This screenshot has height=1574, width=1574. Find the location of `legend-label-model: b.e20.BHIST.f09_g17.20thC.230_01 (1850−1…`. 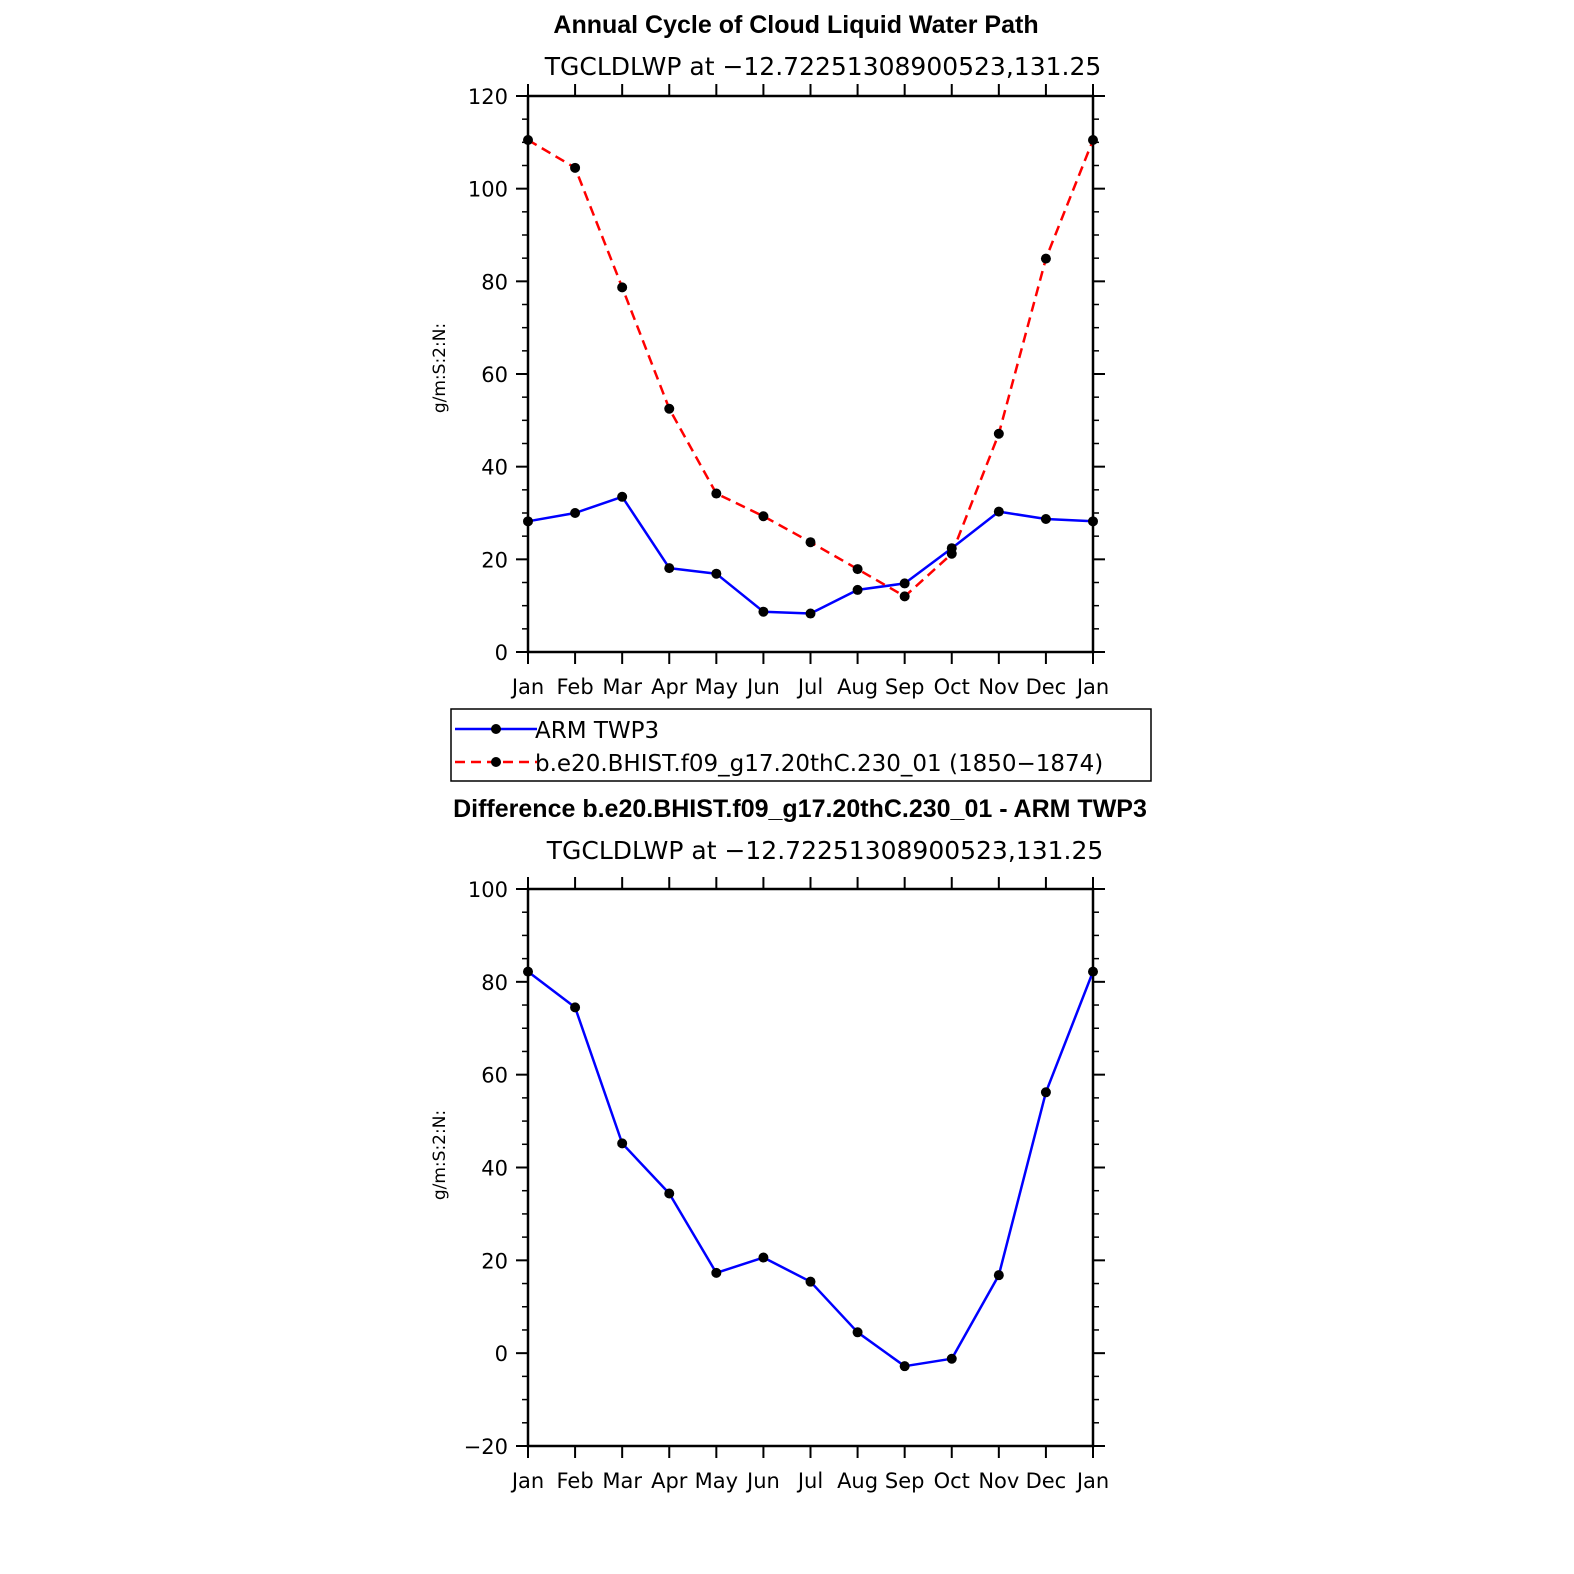

legend-label-model: b.e20.BHIST.f09_g17.20thC.230_01 (1850−1… is located at coordinates (819, 764).